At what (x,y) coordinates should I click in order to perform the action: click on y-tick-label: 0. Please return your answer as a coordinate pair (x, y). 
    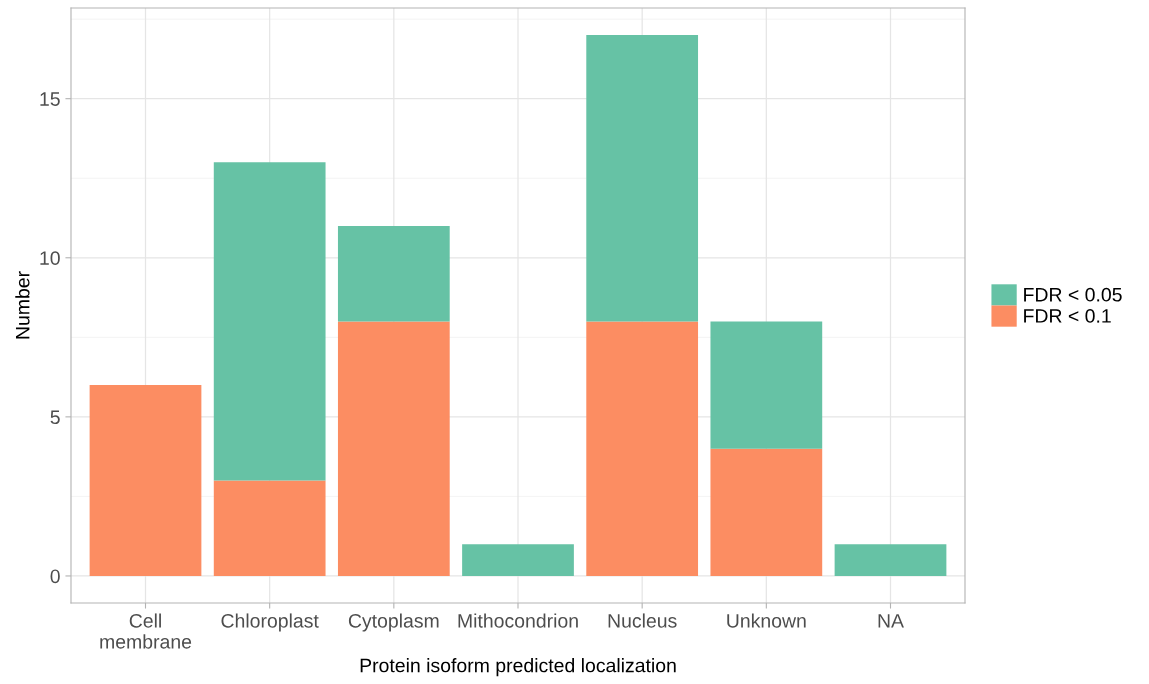
    Looking at the image, I should click on (55, 576).